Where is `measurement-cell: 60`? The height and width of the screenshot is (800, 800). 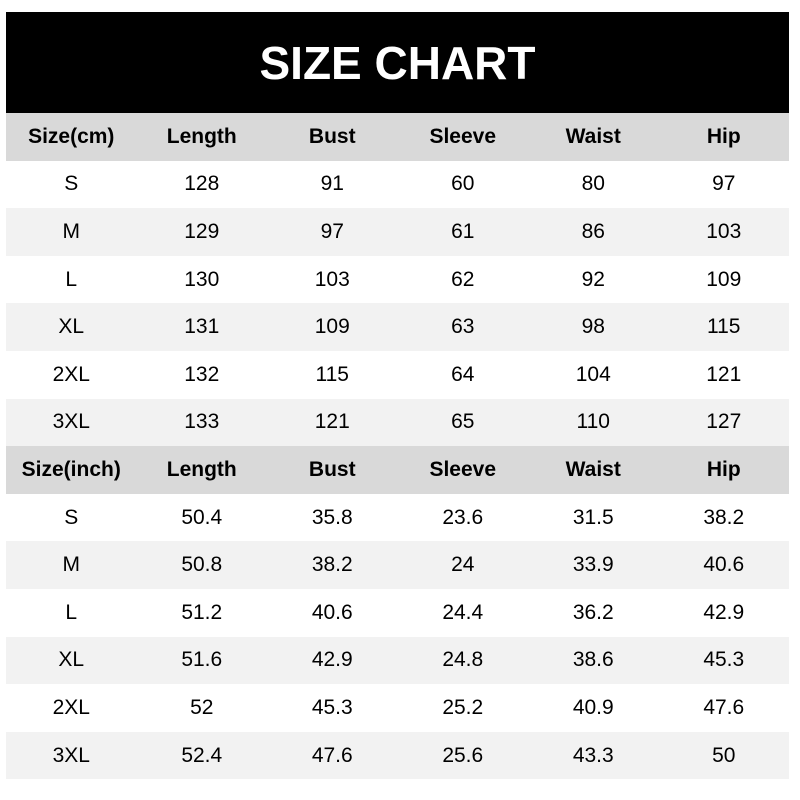
measurement-cell: 60 is located at coordinates (463, 184).